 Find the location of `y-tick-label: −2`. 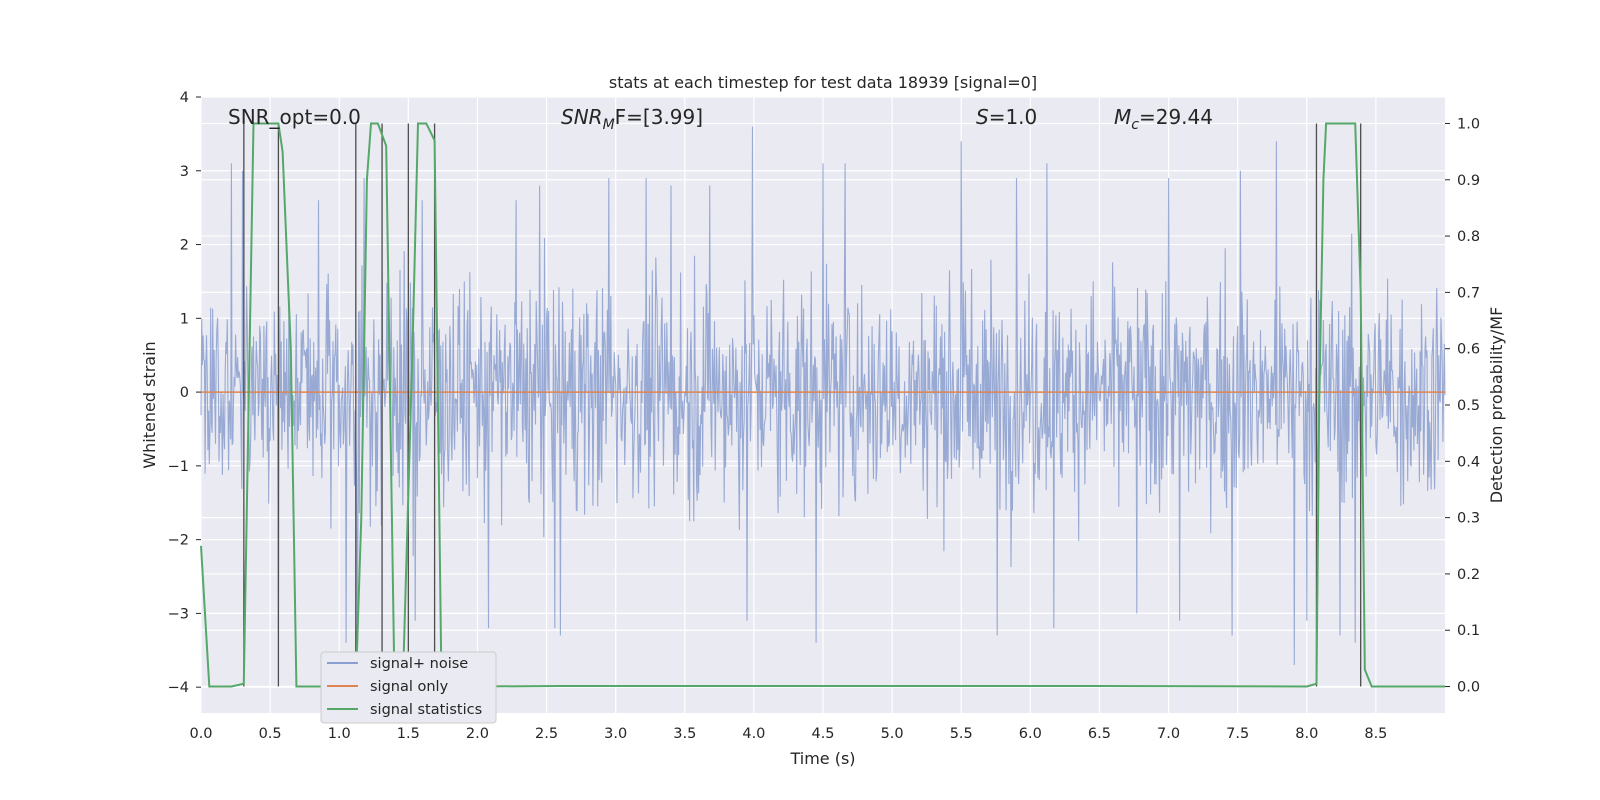

y-tick-label: −2 is located at coordinates (178, 541).